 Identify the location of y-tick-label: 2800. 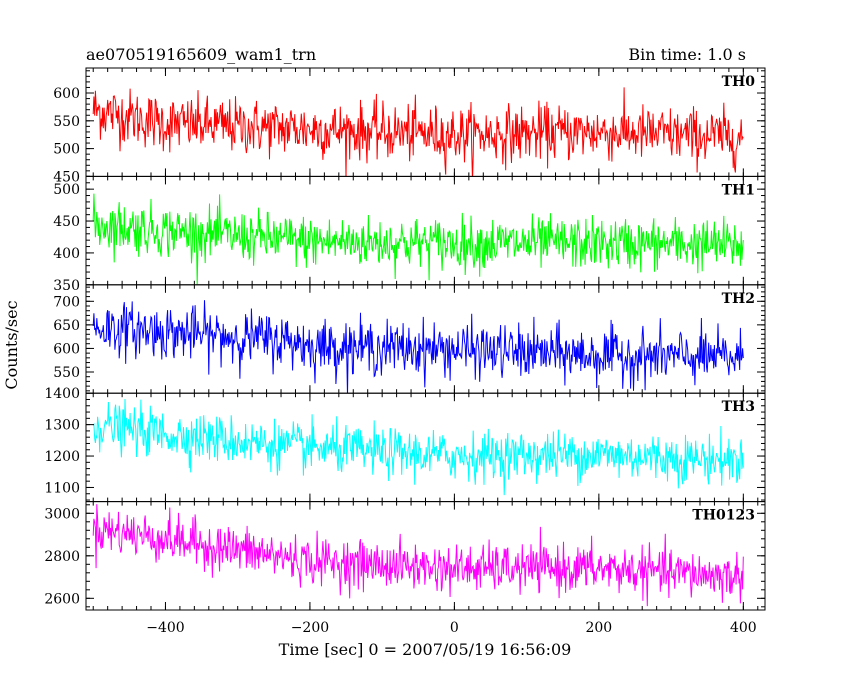
(62, 557).